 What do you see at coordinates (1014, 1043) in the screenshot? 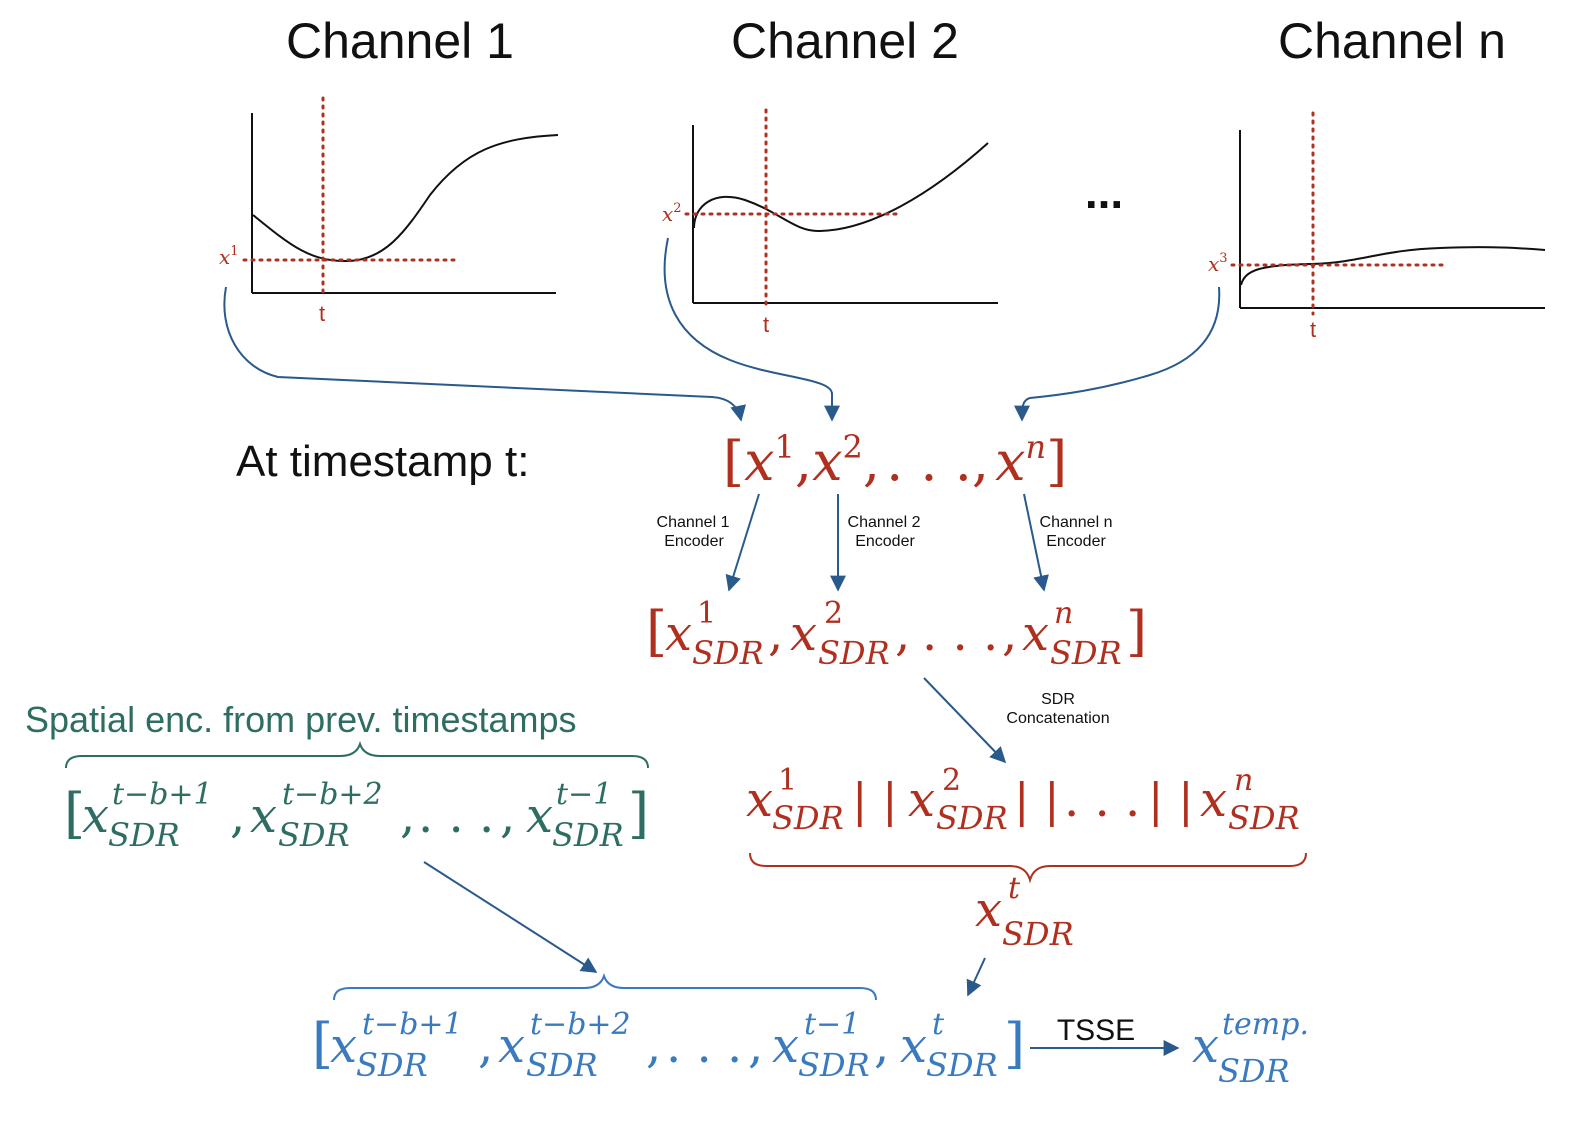
I see `final-vector-close: ]` at bounding box center [1014, 1043].